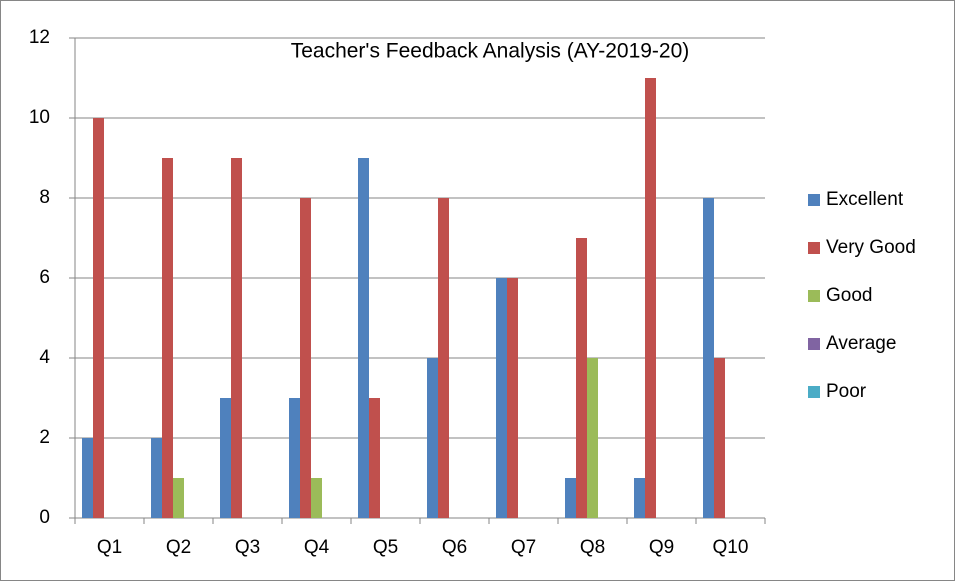 This screenshot has height=581, width=955. Describe the element at coordinates (454, 547) in the screenshot. I see `x-tick-label: Q6` at that location.